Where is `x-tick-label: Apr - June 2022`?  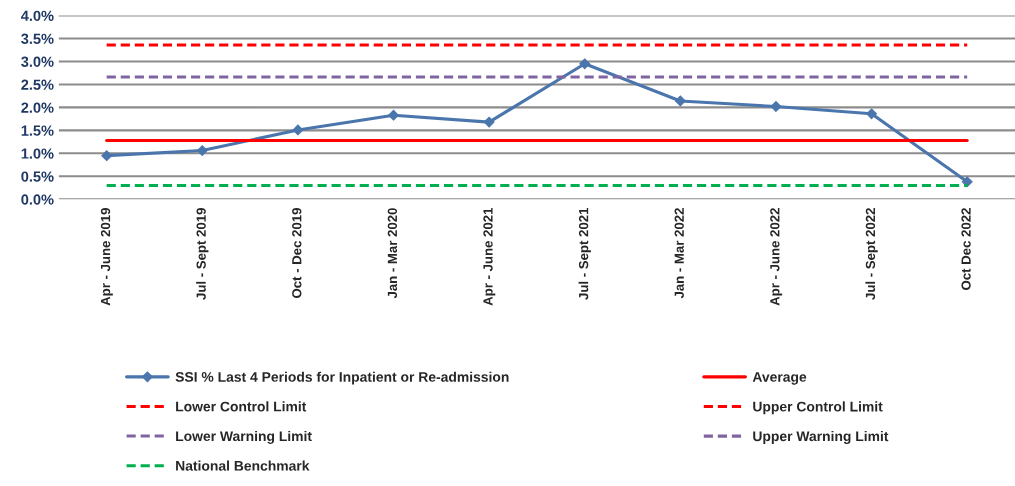 x-tick-label: Apr - June 2022 is located at coordinates (776, 257).